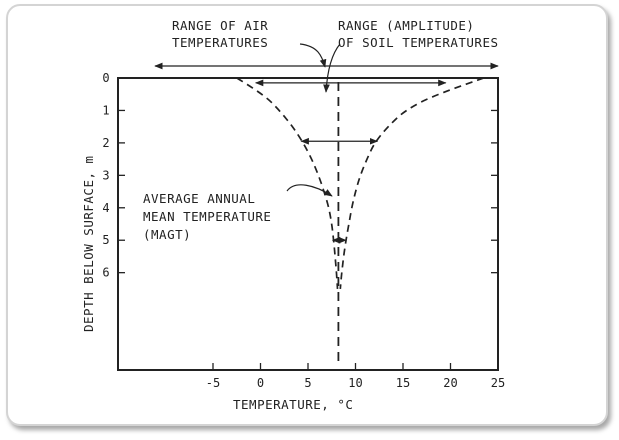 The height and width of the screenshot is (440, 619). Describe the element at coordinates (293, 404) in the screenshot. I see `x-axis-label: TEMPERATURE, °C` at that location.